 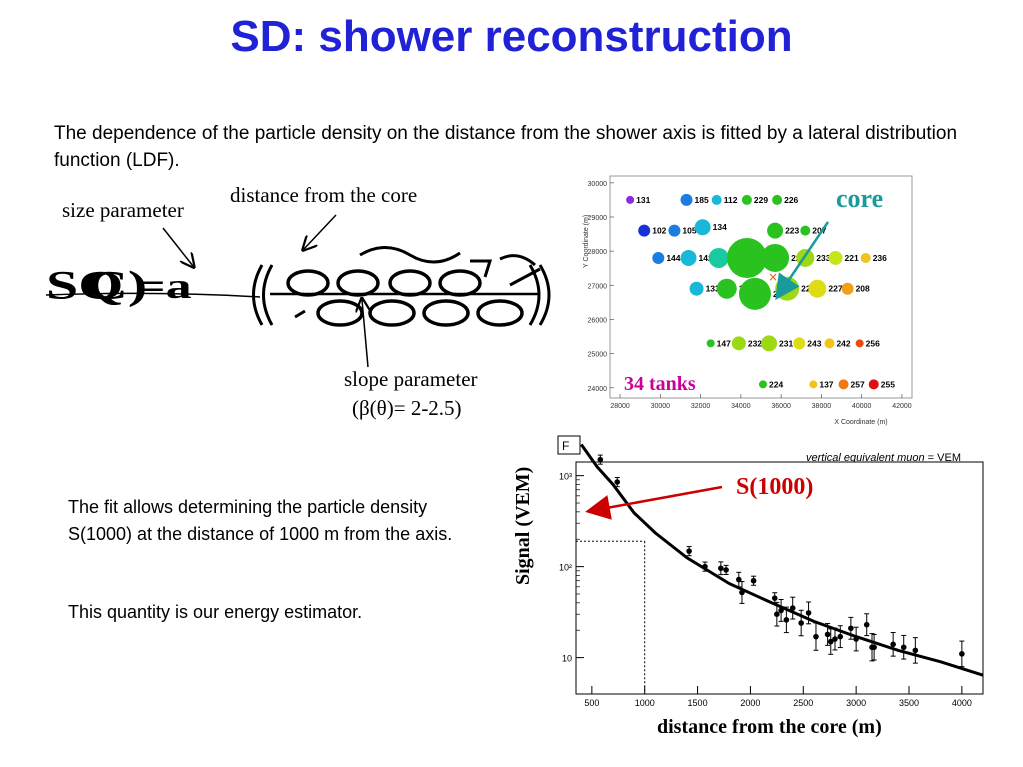 What do you see at coordinates (731, 200) in the screenshot?
I see `station-id-label: 112` at bounding box center [731, 200].